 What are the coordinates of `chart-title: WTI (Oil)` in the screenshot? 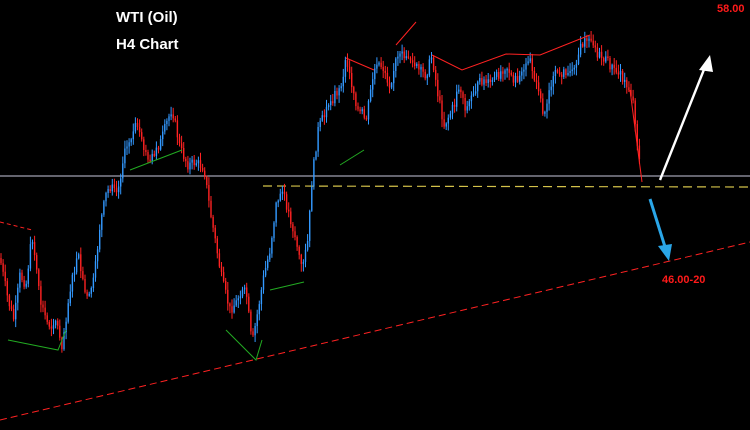 It's located at (147, 17).